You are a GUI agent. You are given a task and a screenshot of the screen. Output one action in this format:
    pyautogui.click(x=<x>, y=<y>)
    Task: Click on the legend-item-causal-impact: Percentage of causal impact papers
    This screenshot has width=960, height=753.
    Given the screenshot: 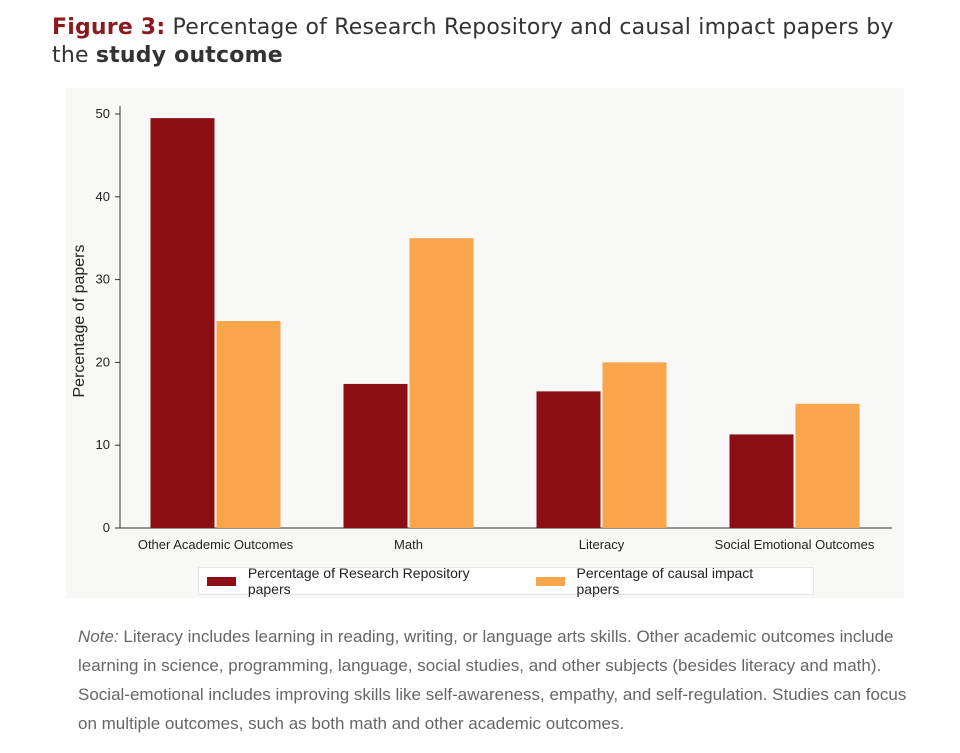 What is the action you would take?
    pyautogui.click(x=663, y=581)
    